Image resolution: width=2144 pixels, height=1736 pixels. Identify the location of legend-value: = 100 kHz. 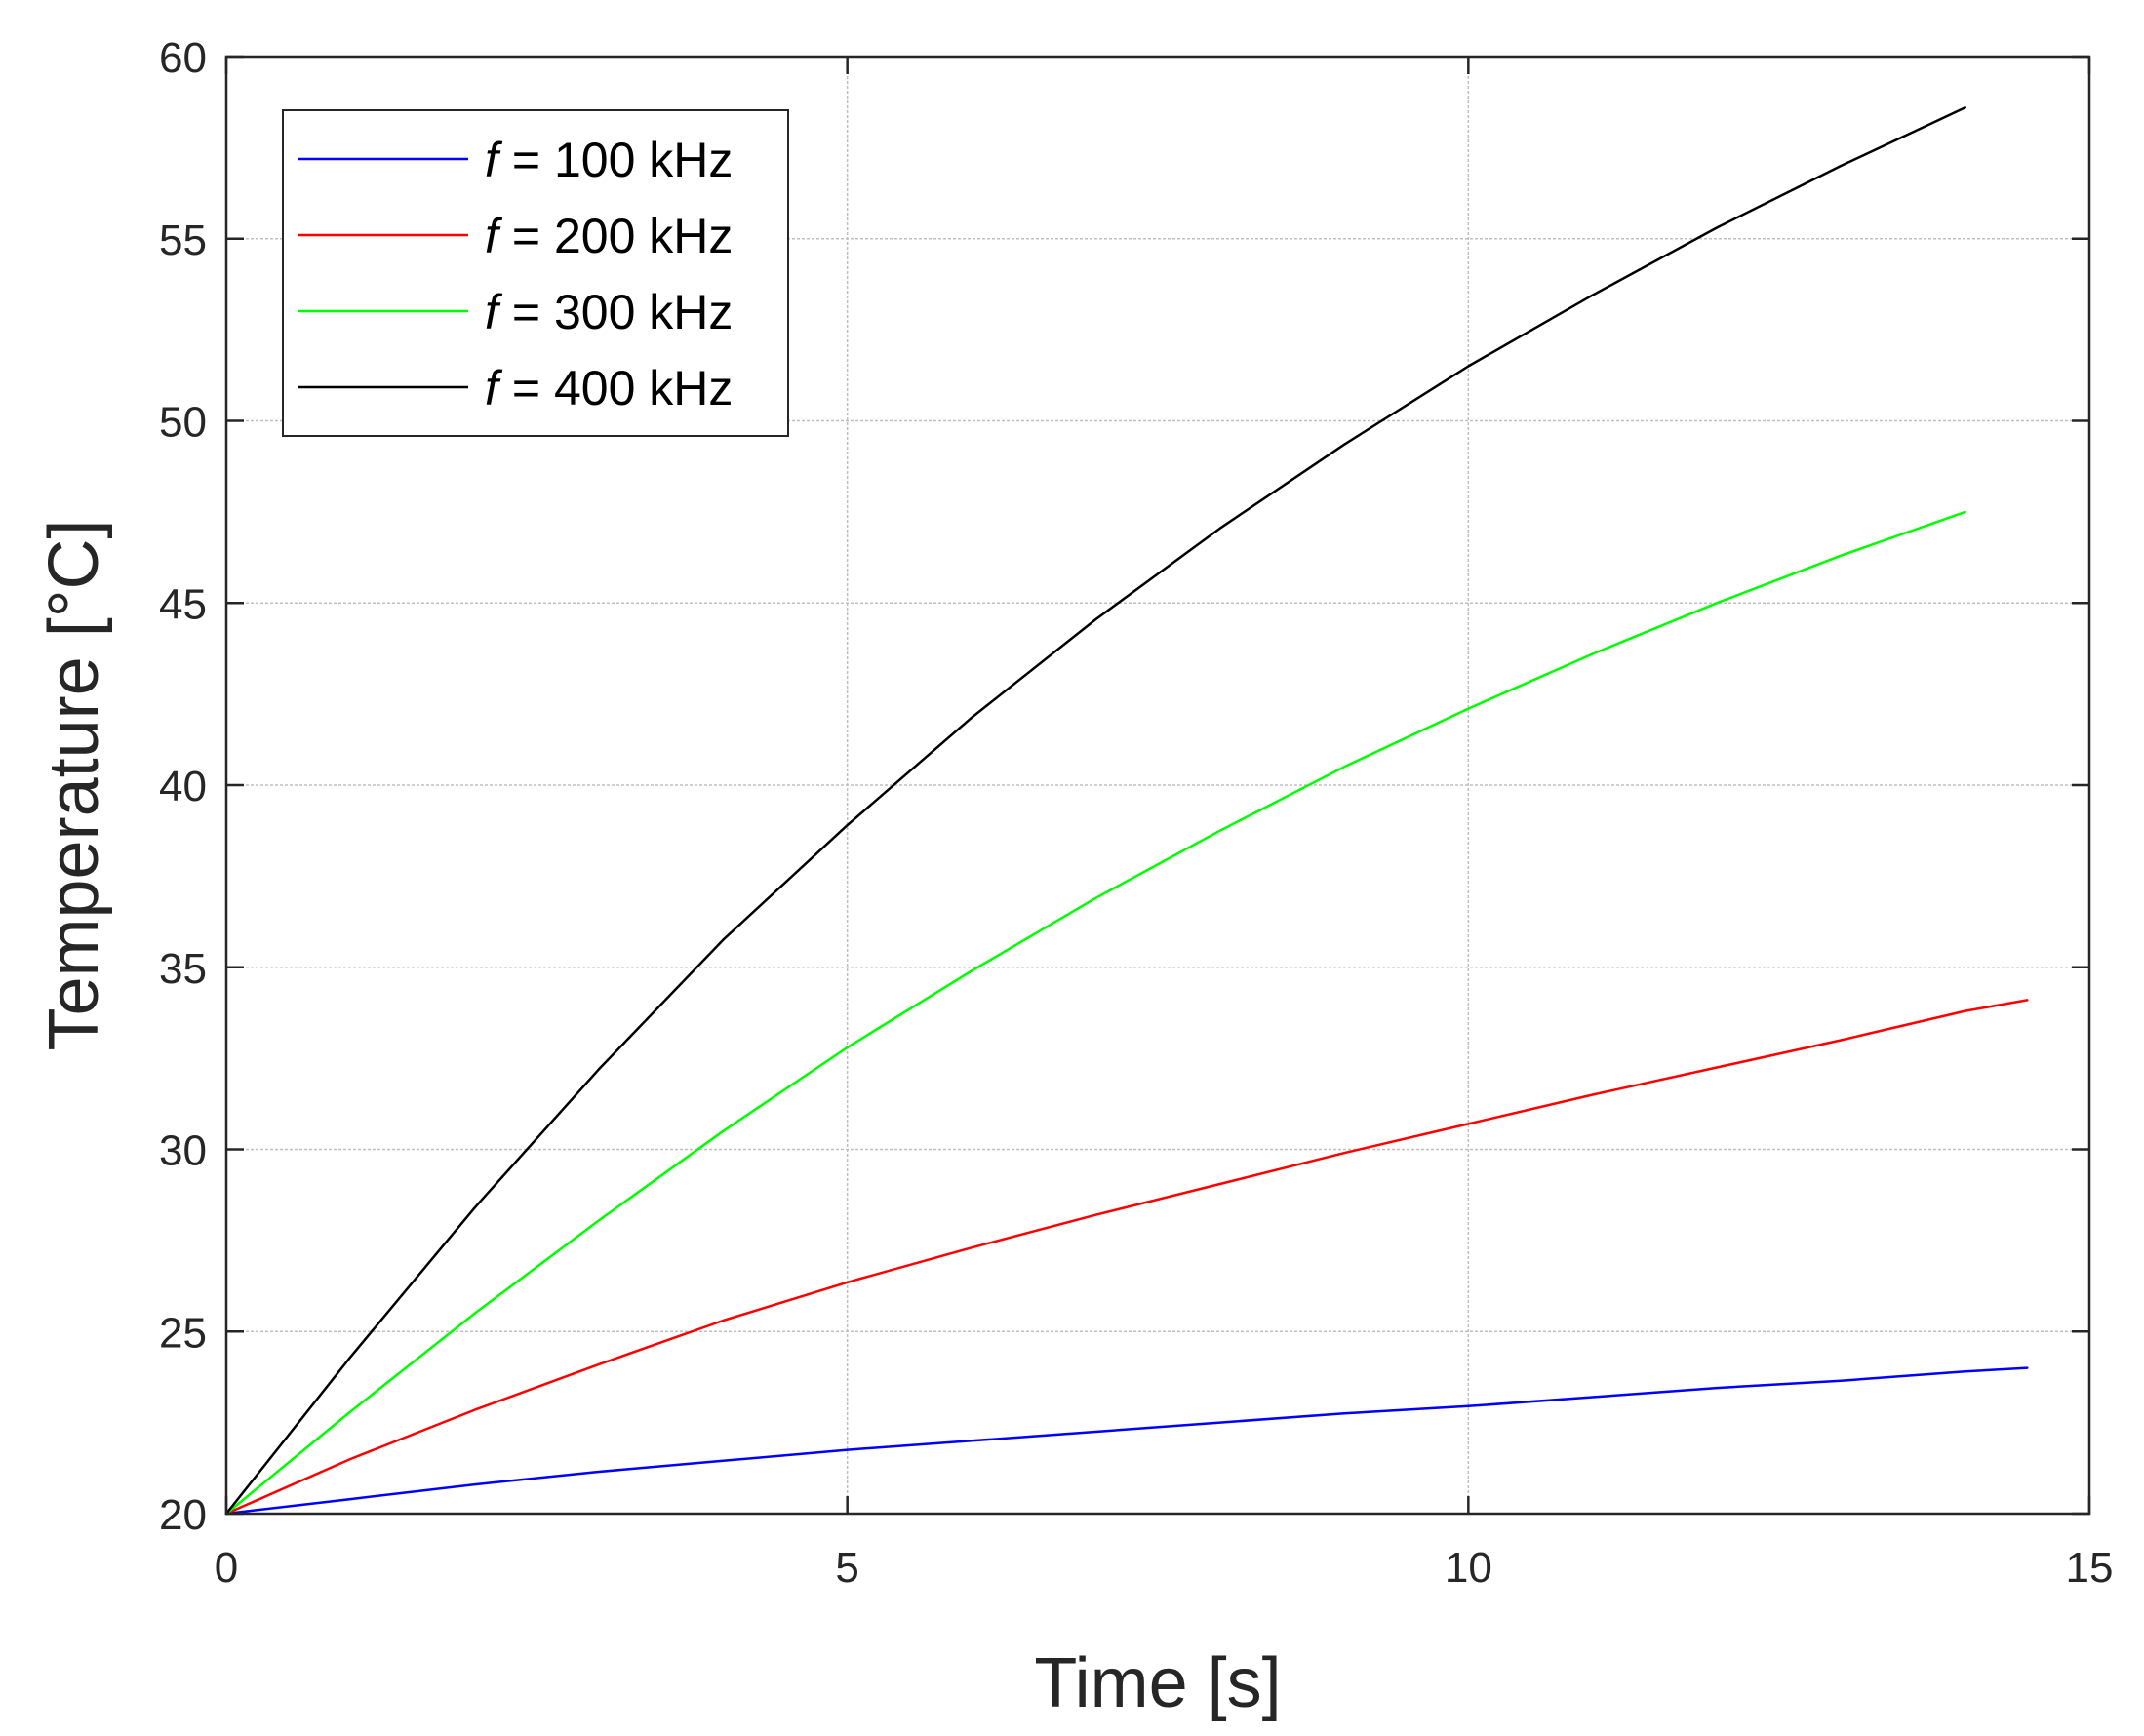
(623, 160).